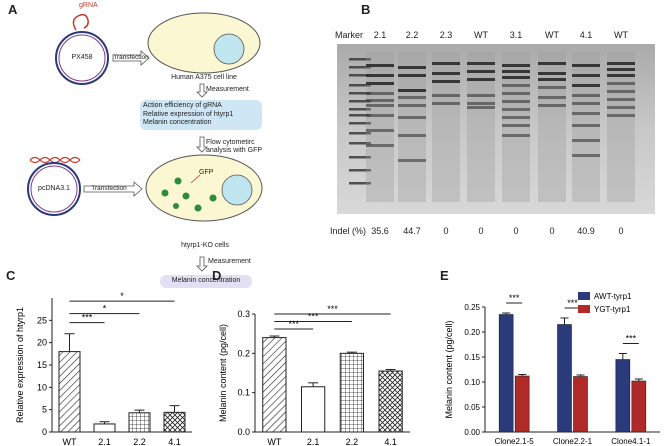 The height and width of the screenshot is (446, 669). What do you see at coordinates (13, 9) in the screenshot?
I see `panel-letter-a: A` at bounding box center [13, 9].